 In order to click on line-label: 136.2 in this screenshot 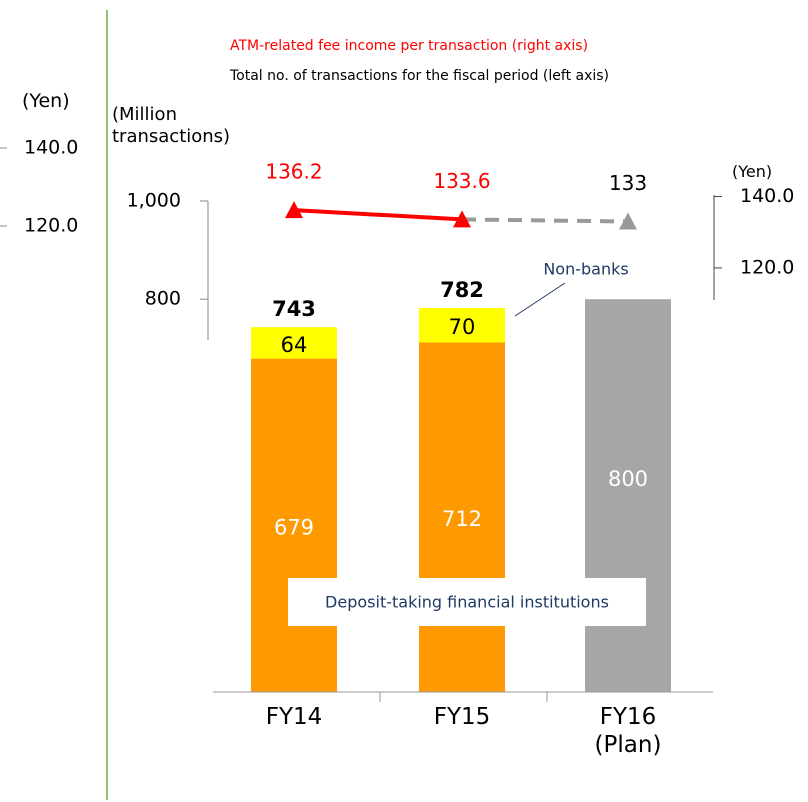, I will do `click(293, 172)`.